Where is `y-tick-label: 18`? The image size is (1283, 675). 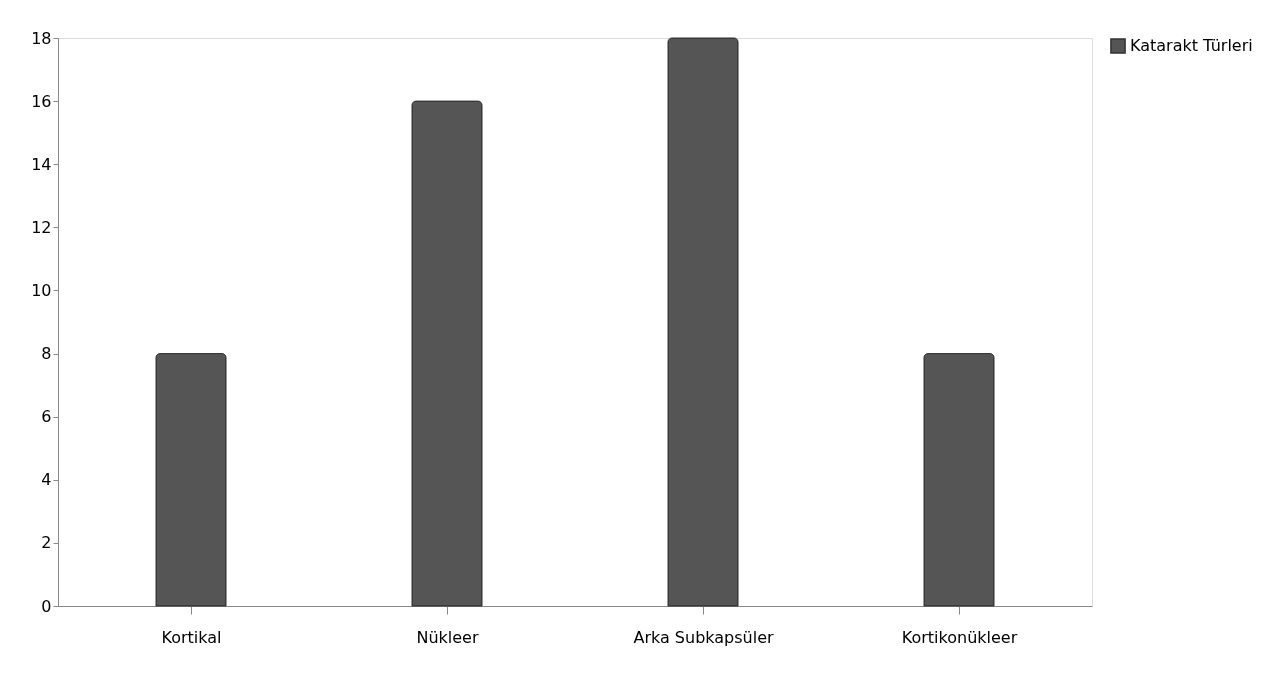 y-tick-label: 18 is located at coordinates (41, 38).